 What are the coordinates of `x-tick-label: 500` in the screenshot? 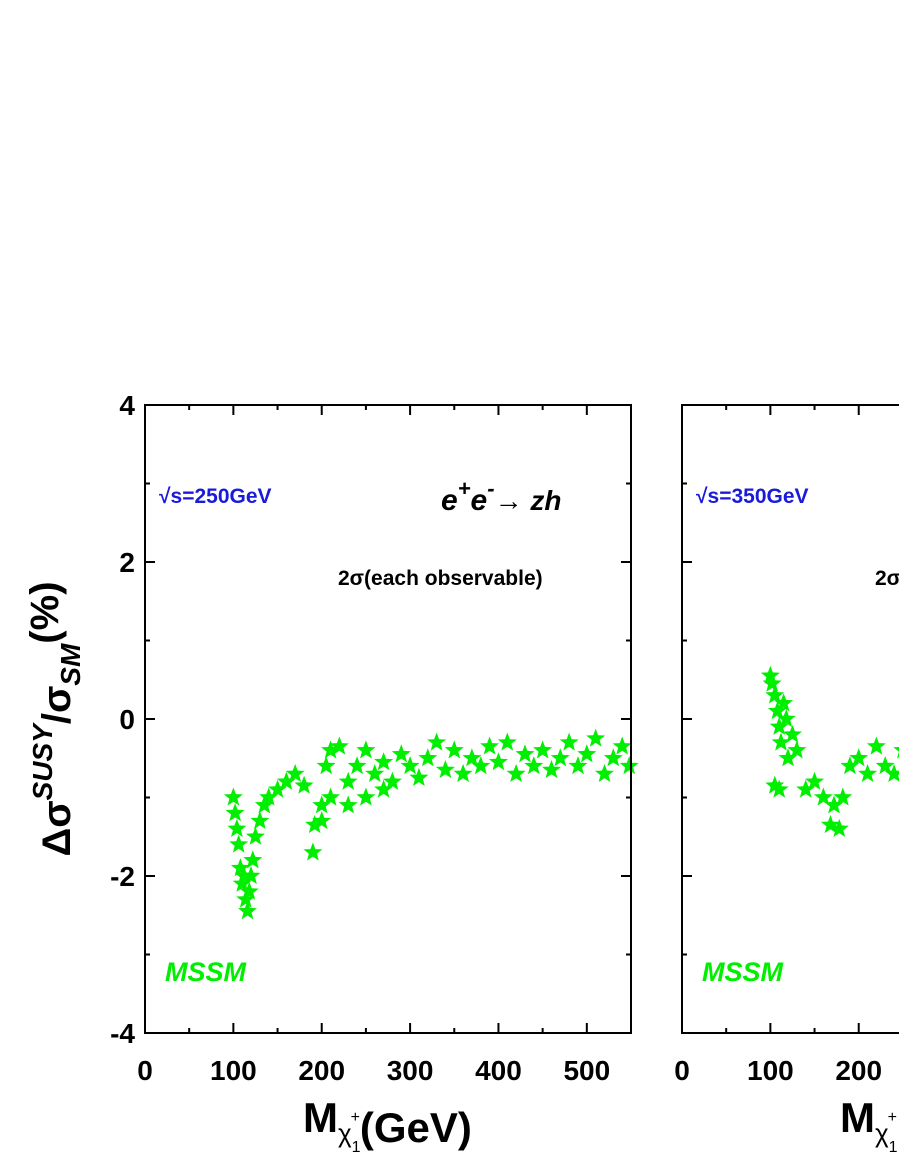 It's located at (586, 1070).